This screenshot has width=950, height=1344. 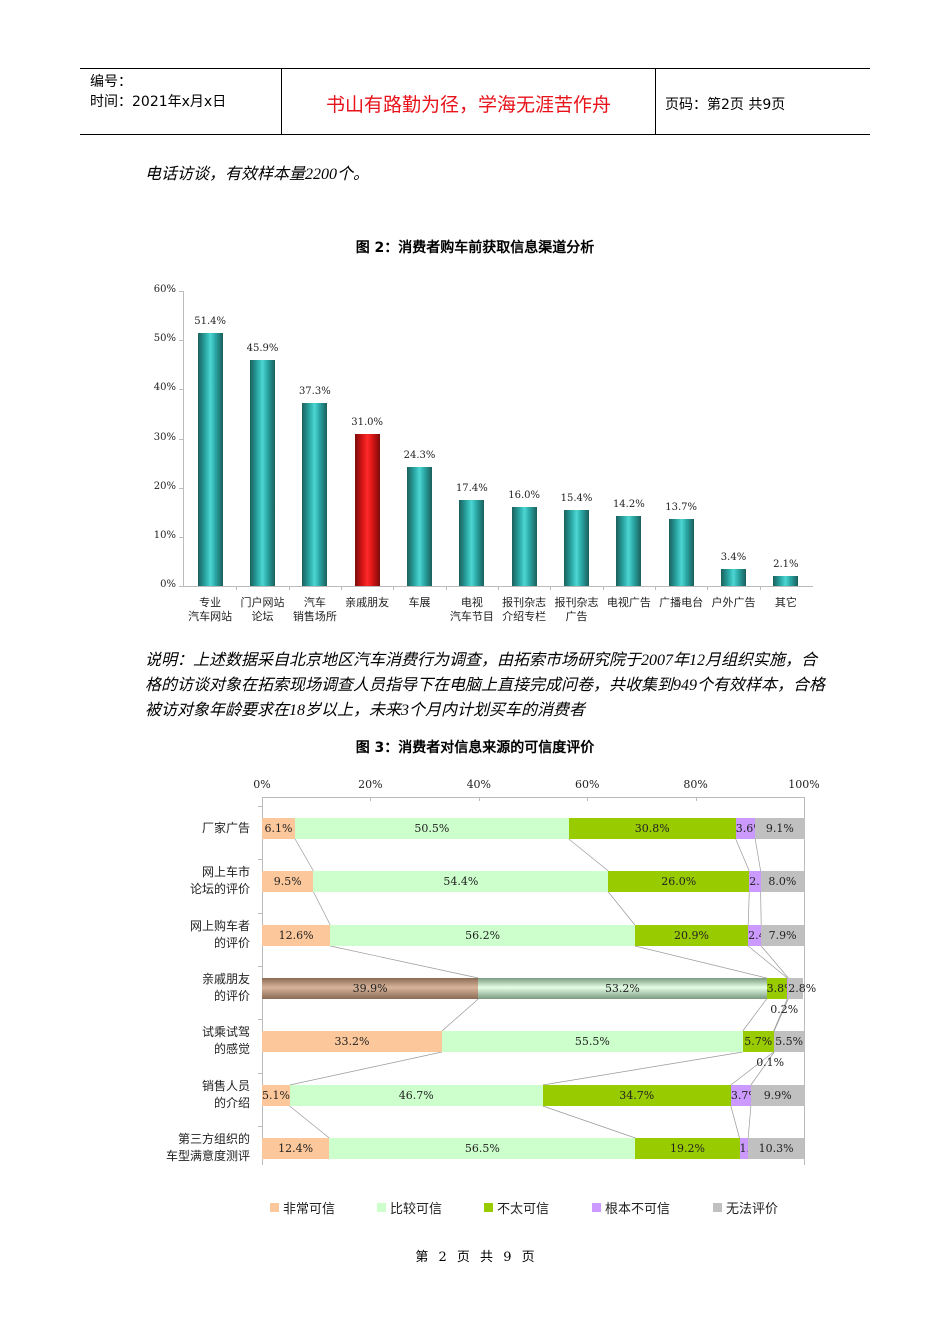 What do you see at coordinates (691, 935) in the screenshot?
I see `segment-不太可信: 20.9%` at bounding box center [691, 935].